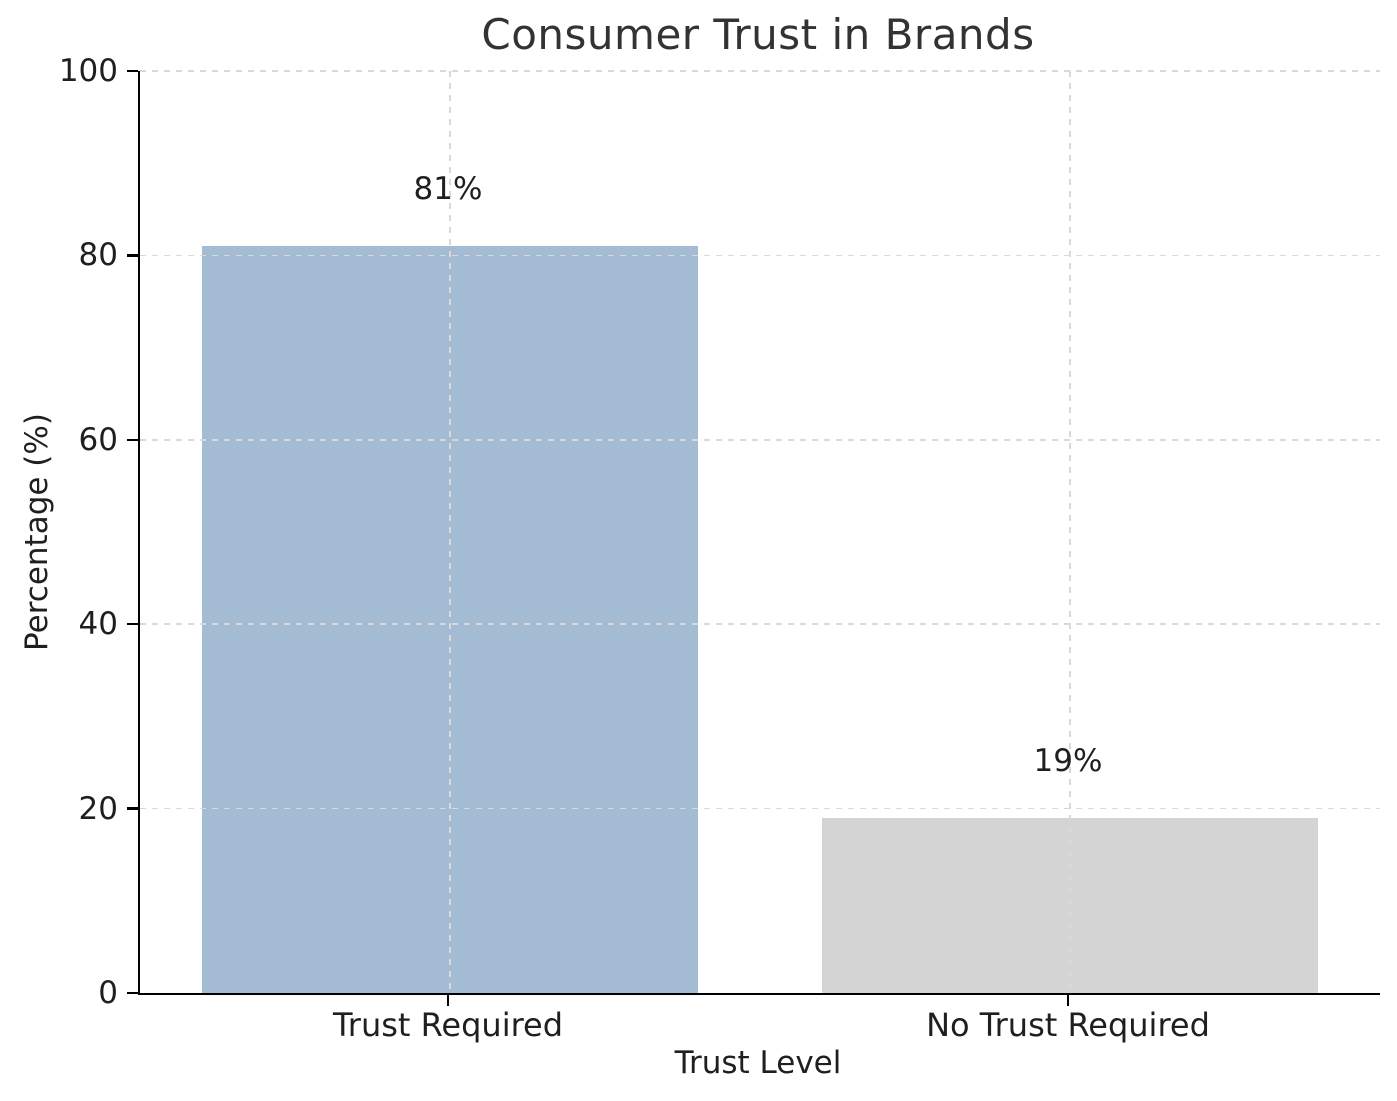 The image size is (1397, 1101). Describe the element at coordinates (448, 1025) in the screenshot. I see `x-tick-label-1: Trust Required` at that location.